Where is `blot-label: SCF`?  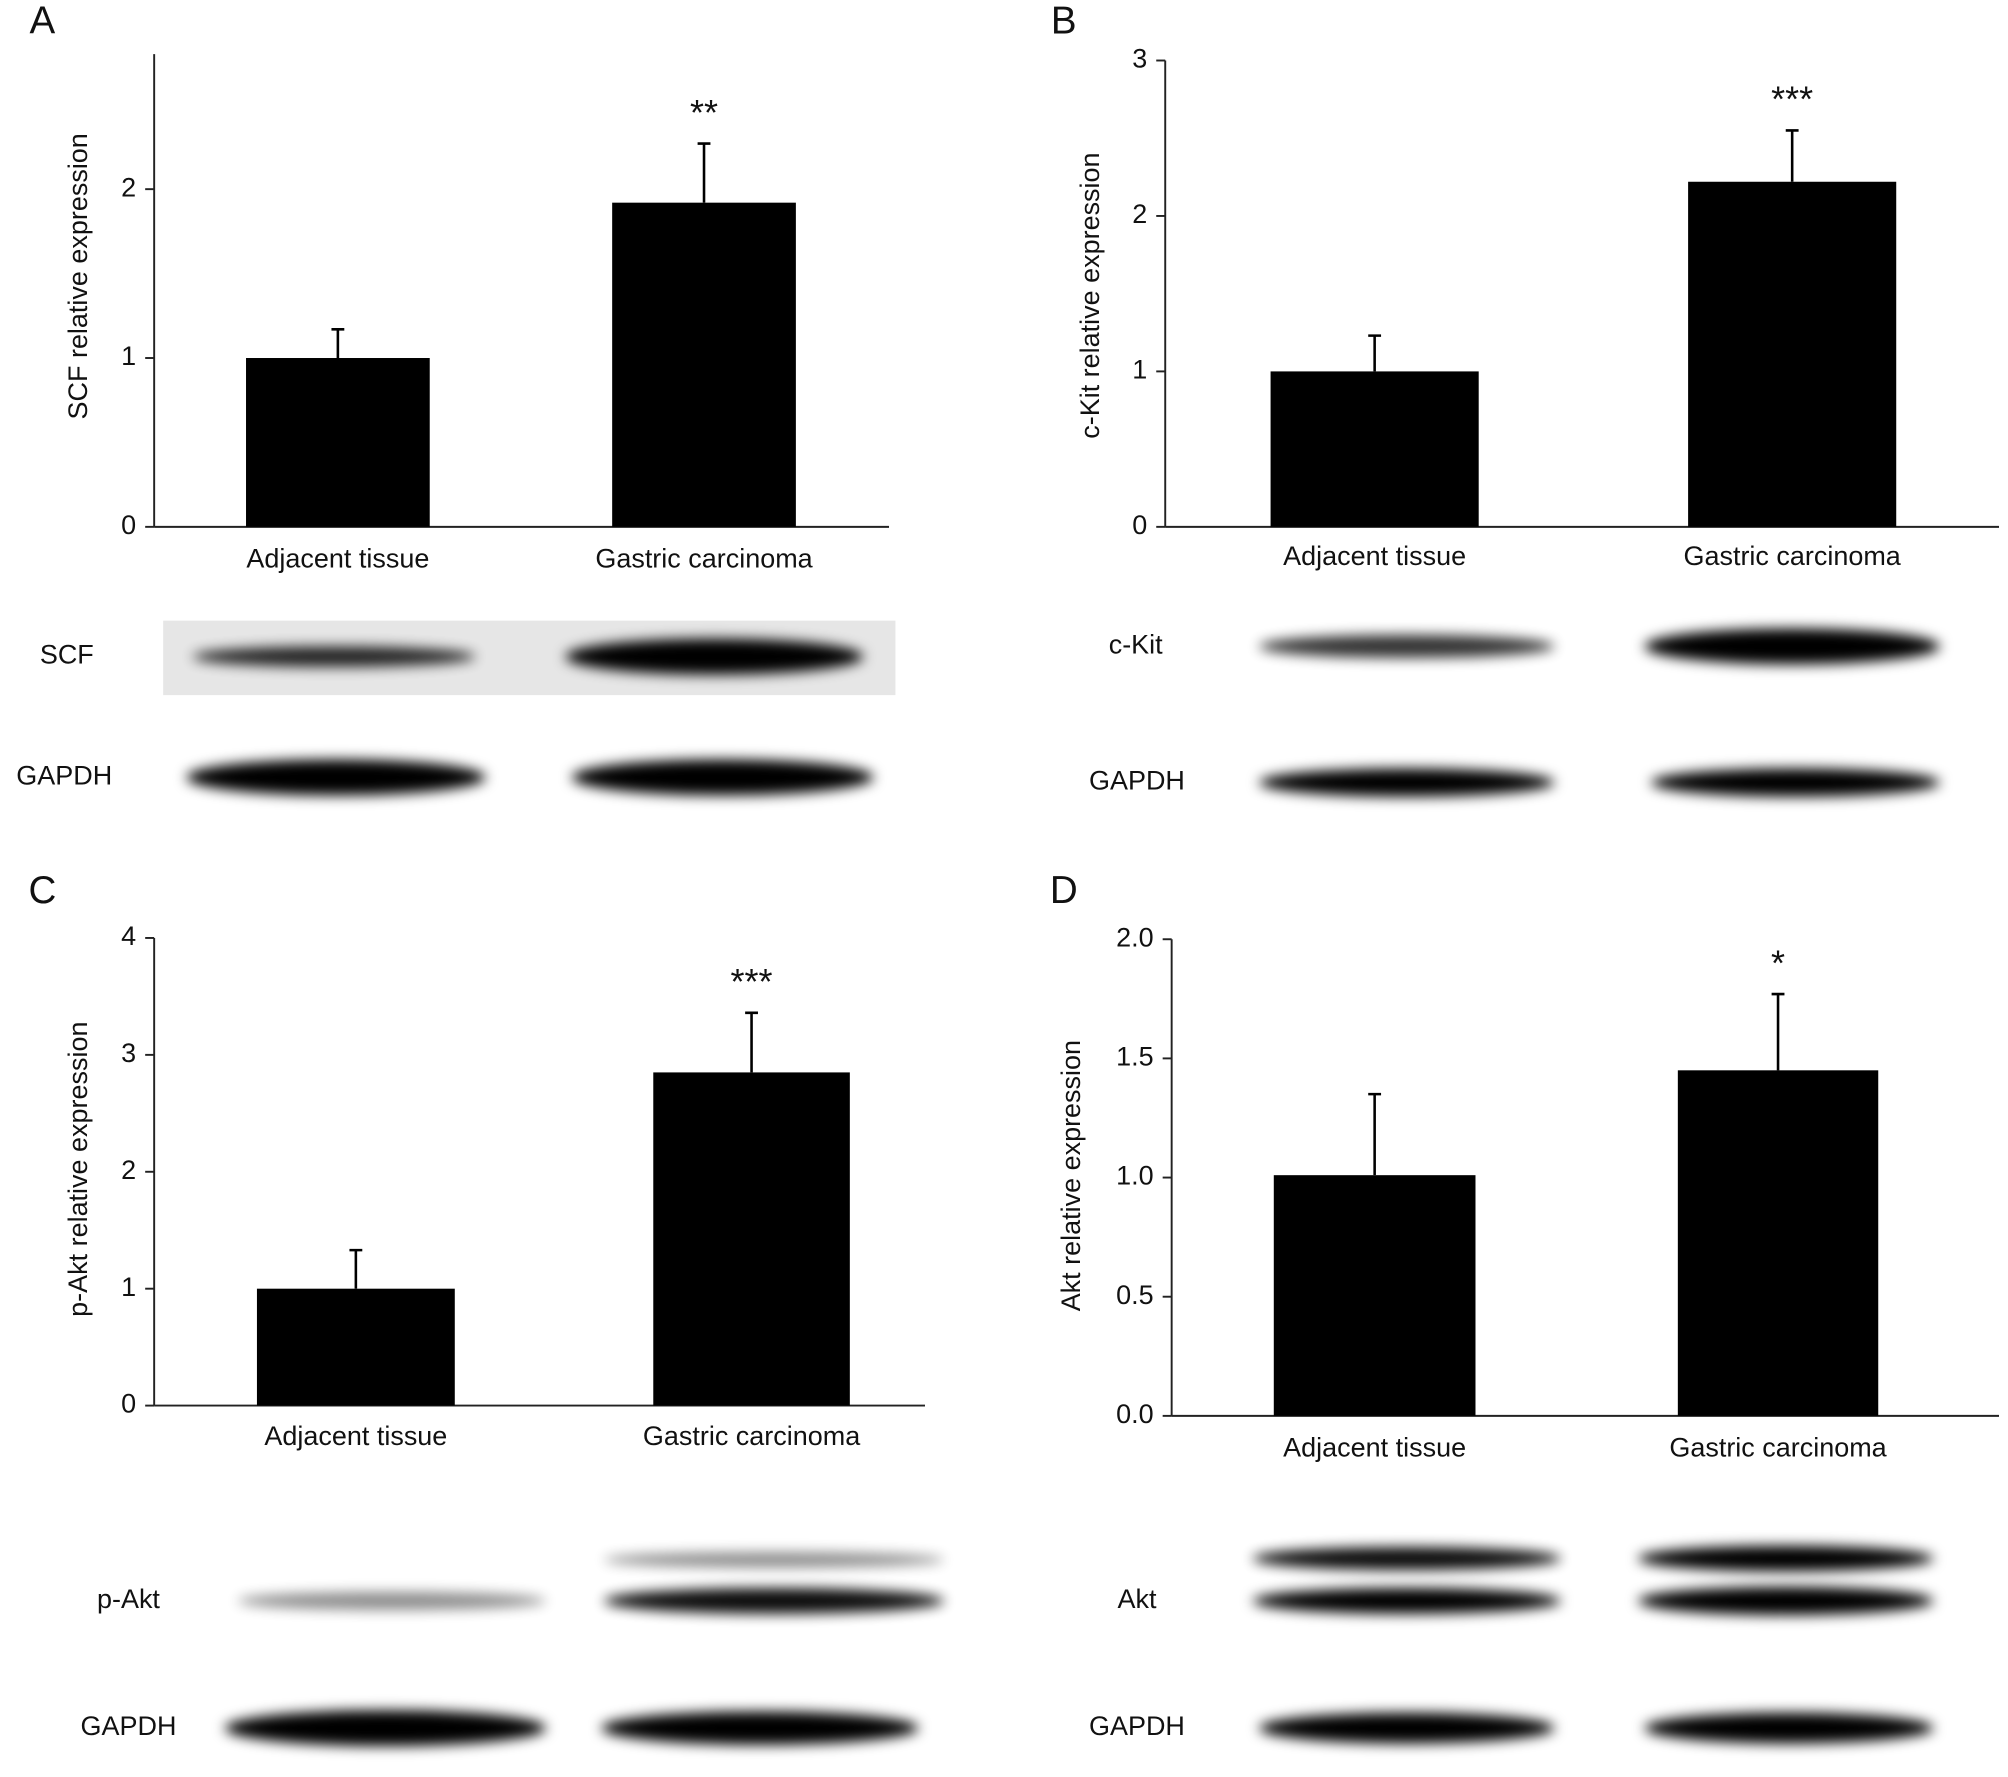 blot-label: SCF is located at coordinates (67, 655).